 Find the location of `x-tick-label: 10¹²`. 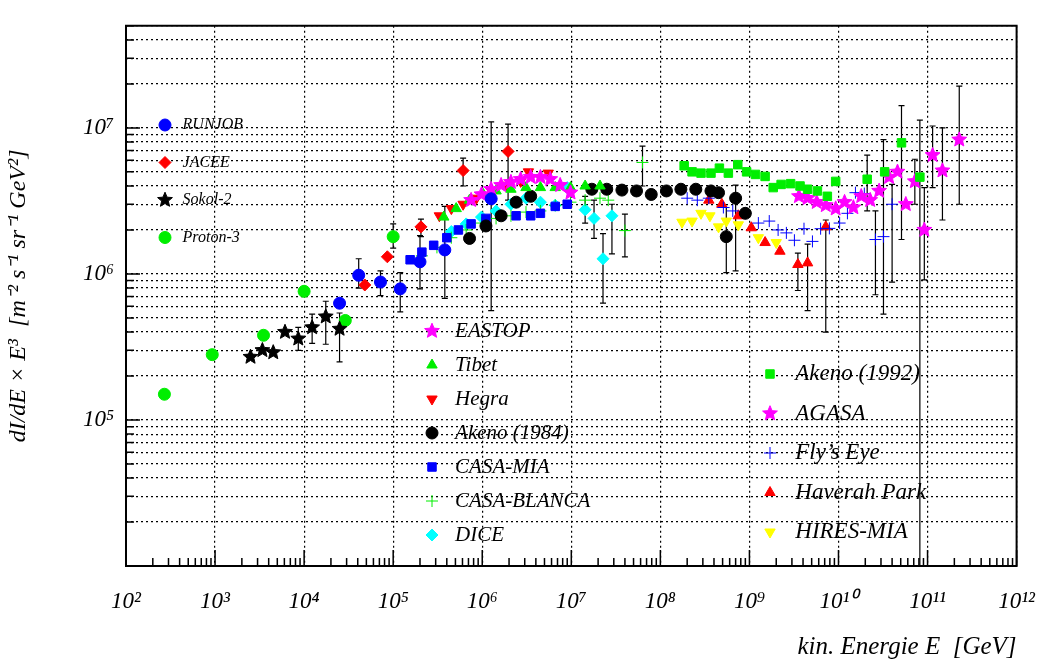

x-tick-label: 10¹² is located at coordinates (1017, 600).